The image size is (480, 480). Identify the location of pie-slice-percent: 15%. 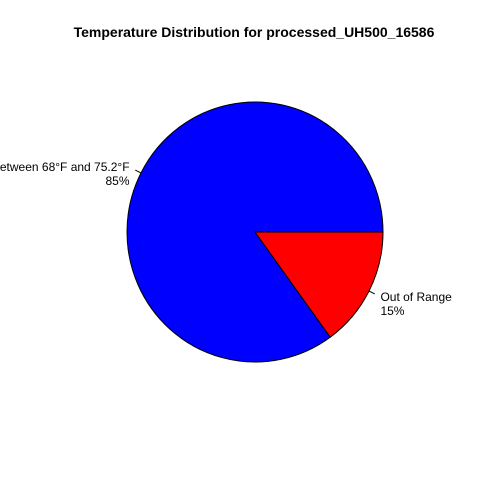
(392, 311).